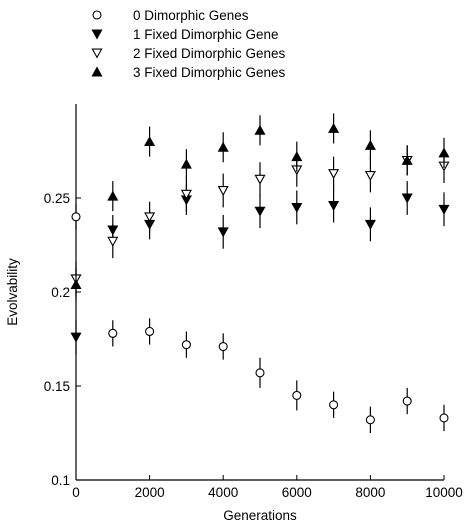 This screenshot has height=526, width=474. I want to click on legend-label: 2 Fixed Dimorphic Genes, so click(209, 53).